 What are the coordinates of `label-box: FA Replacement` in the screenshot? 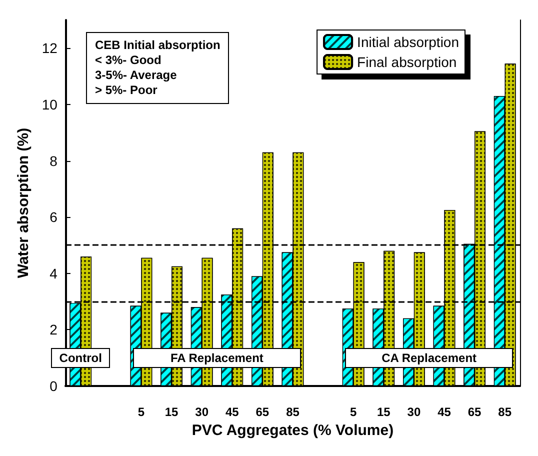 It's located at (217, 358).